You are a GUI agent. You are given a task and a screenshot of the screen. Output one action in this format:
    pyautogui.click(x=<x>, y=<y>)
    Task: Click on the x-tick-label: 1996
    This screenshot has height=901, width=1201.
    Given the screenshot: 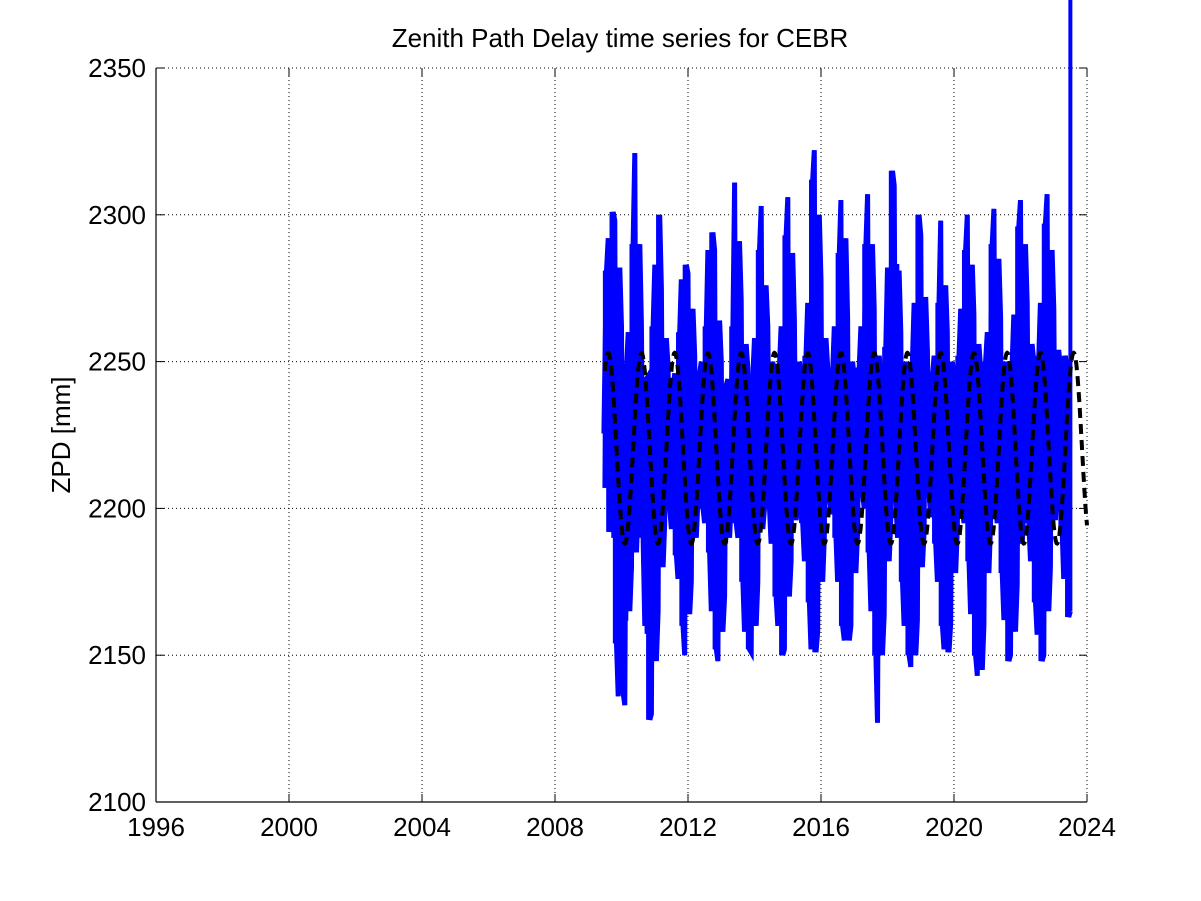 What is the action you would take?
    pyautogui.click(x=156, y=827)
    